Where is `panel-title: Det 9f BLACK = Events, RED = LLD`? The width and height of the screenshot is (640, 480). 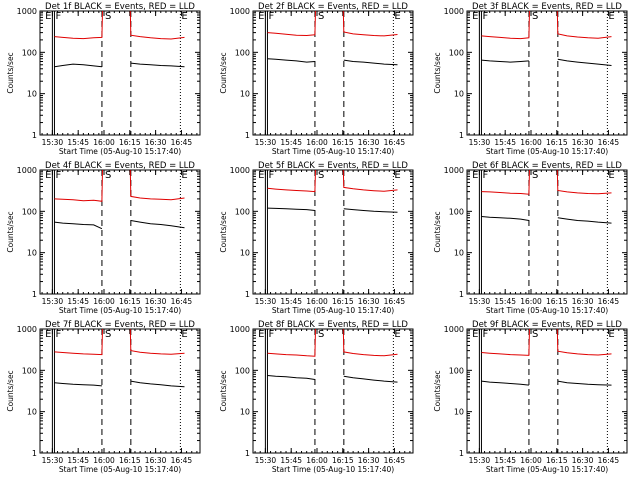
panel-title: Det 9f BLACK = Events, RED = LLD is located at coordinates (547, 325).